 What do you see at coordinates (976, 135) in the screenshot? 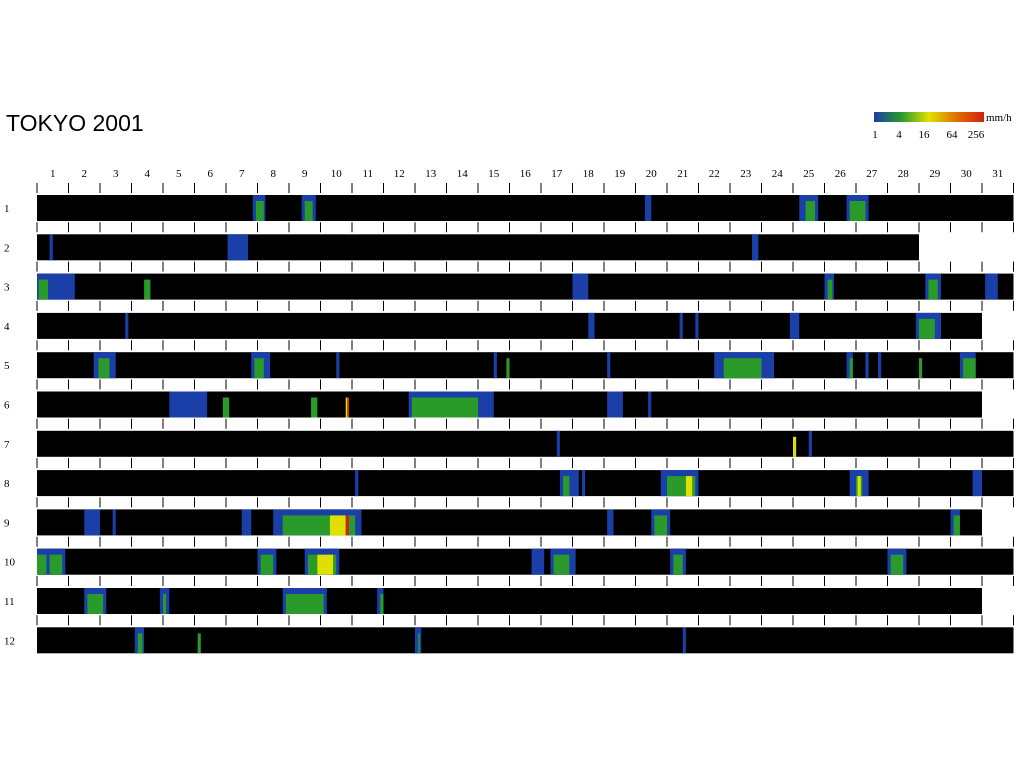
I see `legend-tick-label: 256` at bounding box center [976, 135].